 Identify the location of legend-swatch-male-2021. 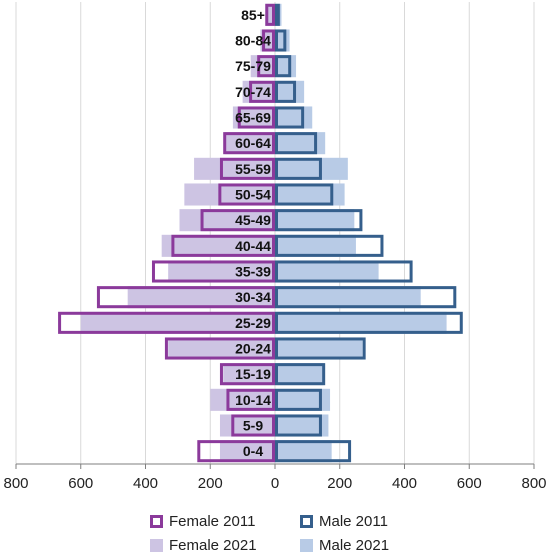
(306, 545).